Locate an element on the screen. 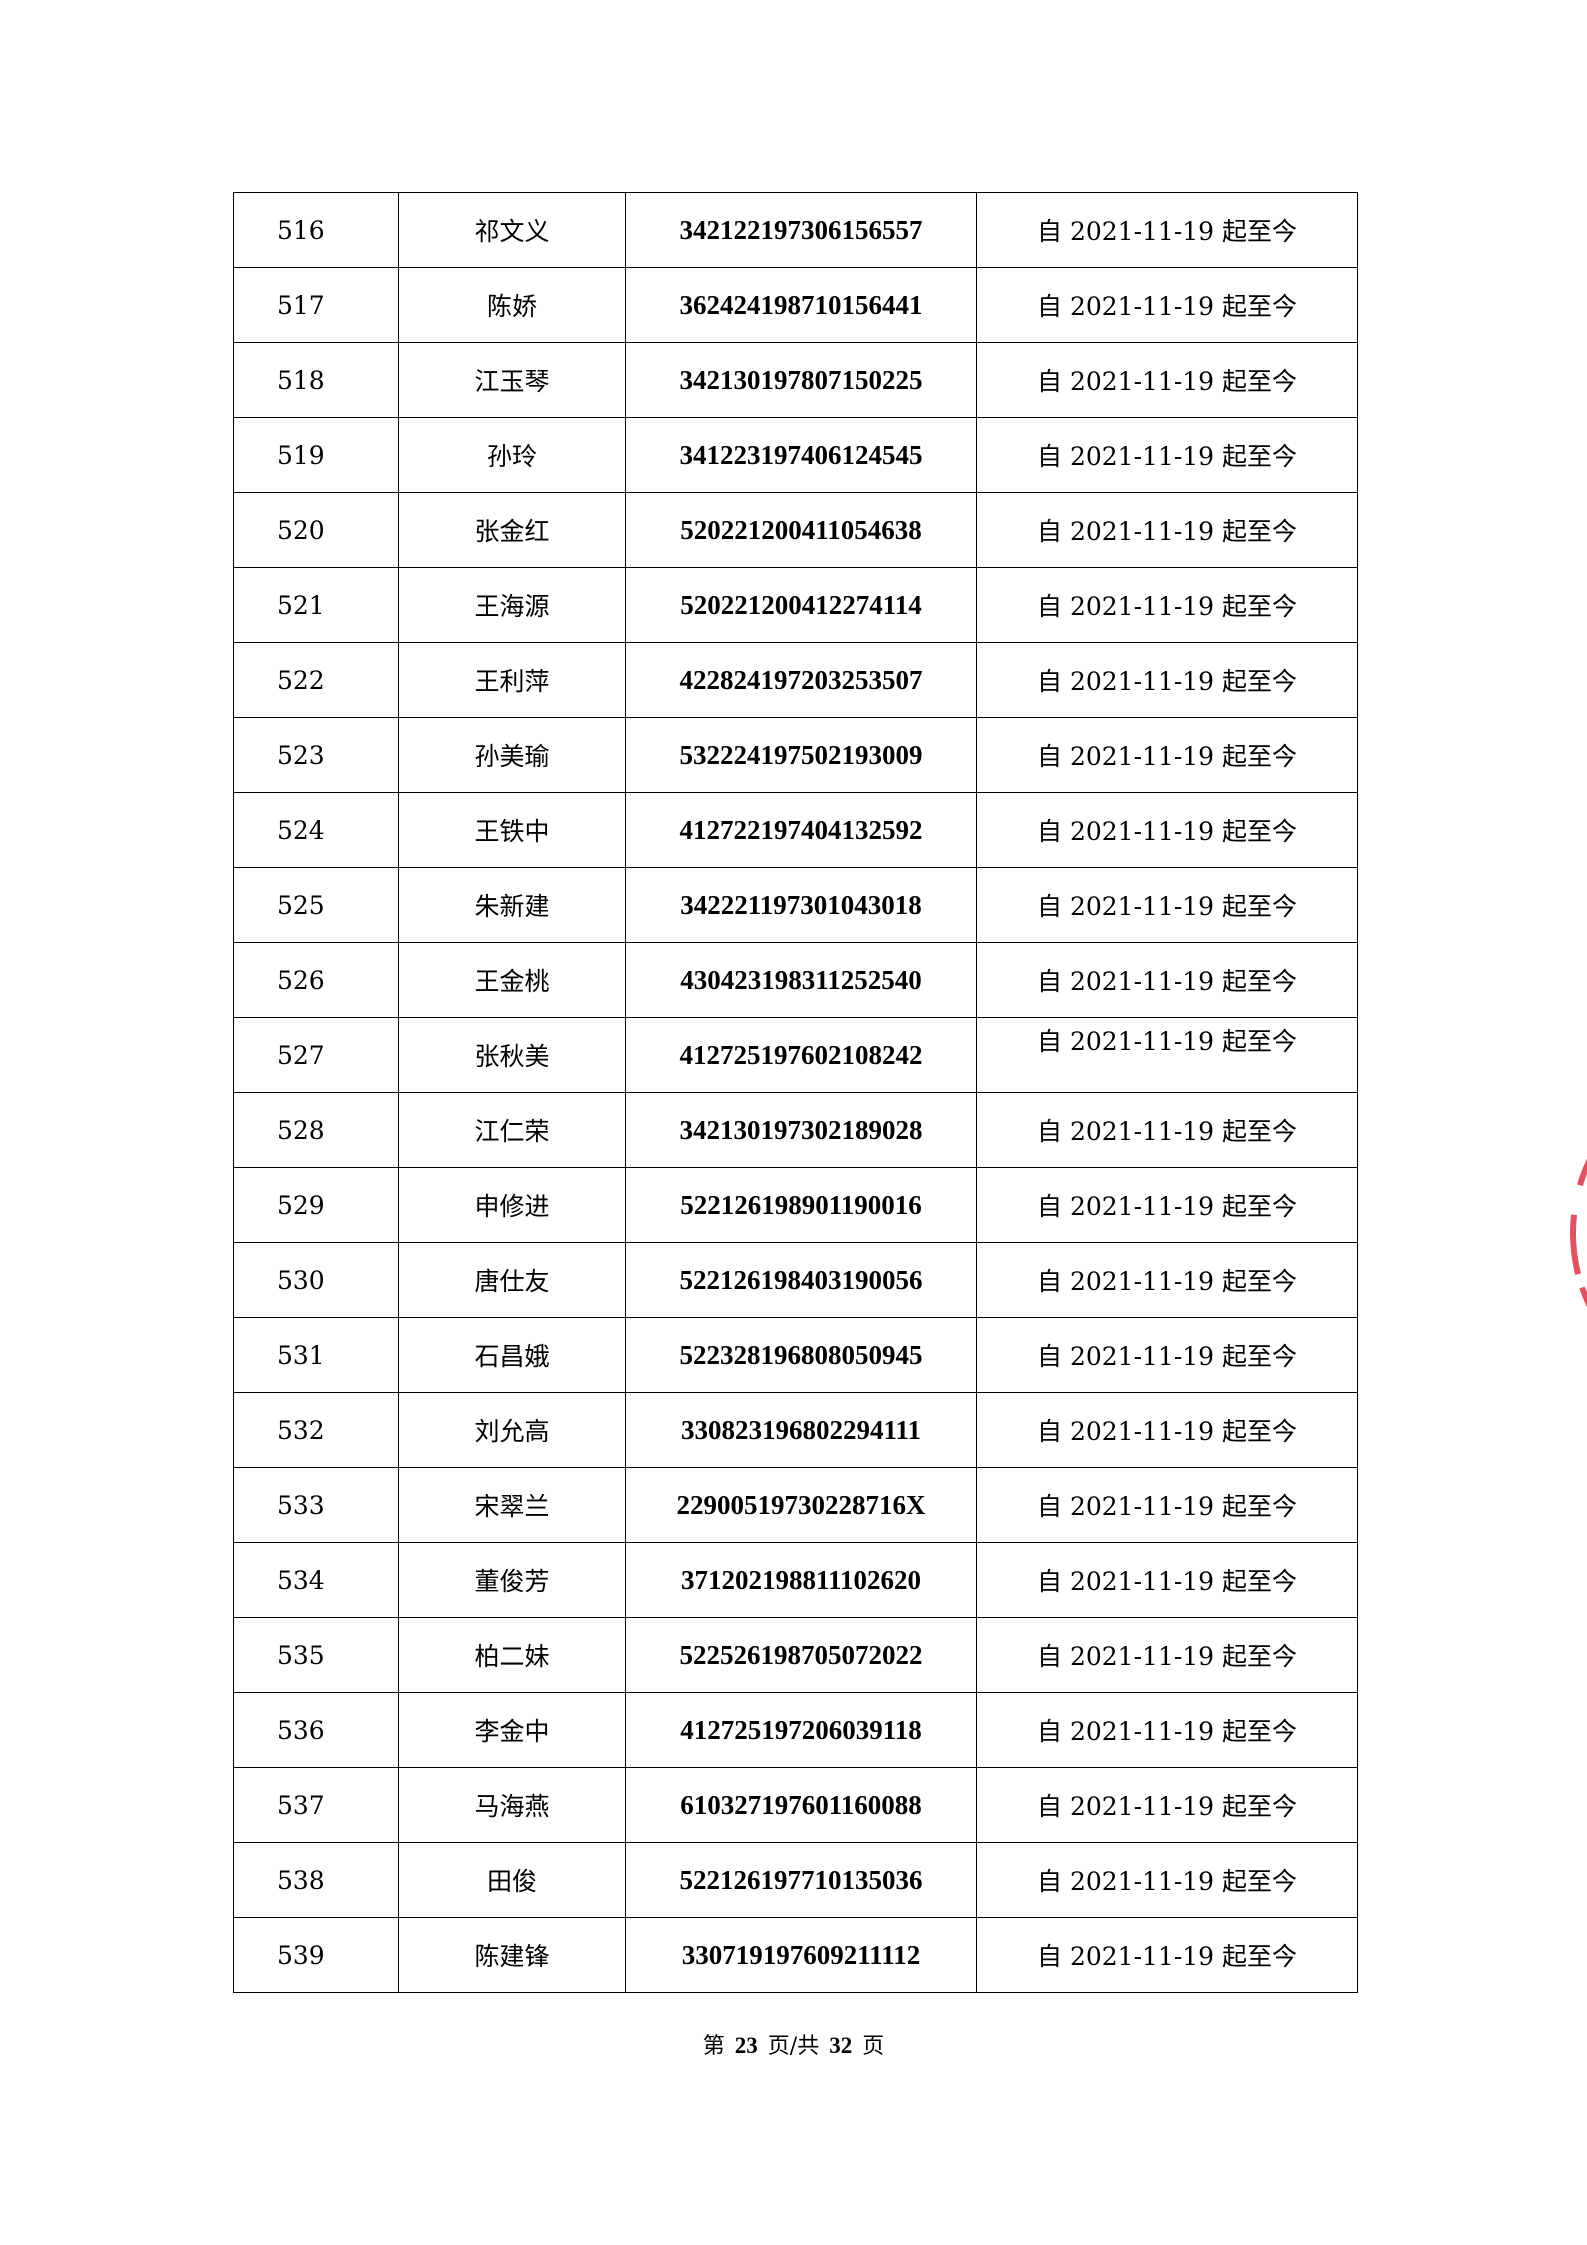 The width and height of the screenshot is (1587, 2245). table-row: 527 张秋美 412725197602108242 自 2021-11-19 起至今 is located at coordinates (795, 1055).